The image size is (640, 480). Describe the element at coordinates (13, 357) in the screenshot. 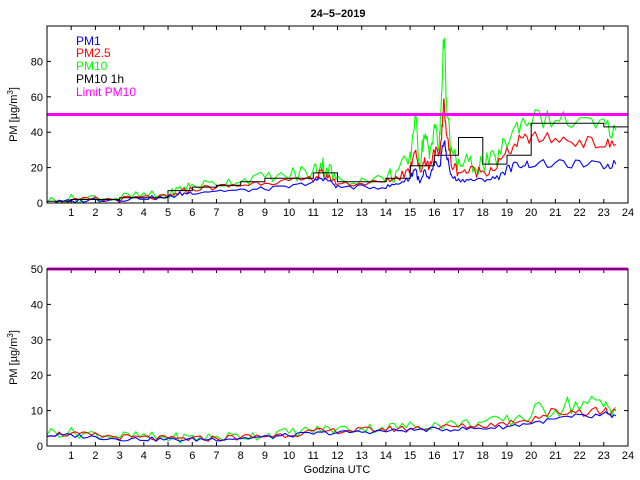

I see `bottom-y-axis-label: PM [µg/m3]` at that location.